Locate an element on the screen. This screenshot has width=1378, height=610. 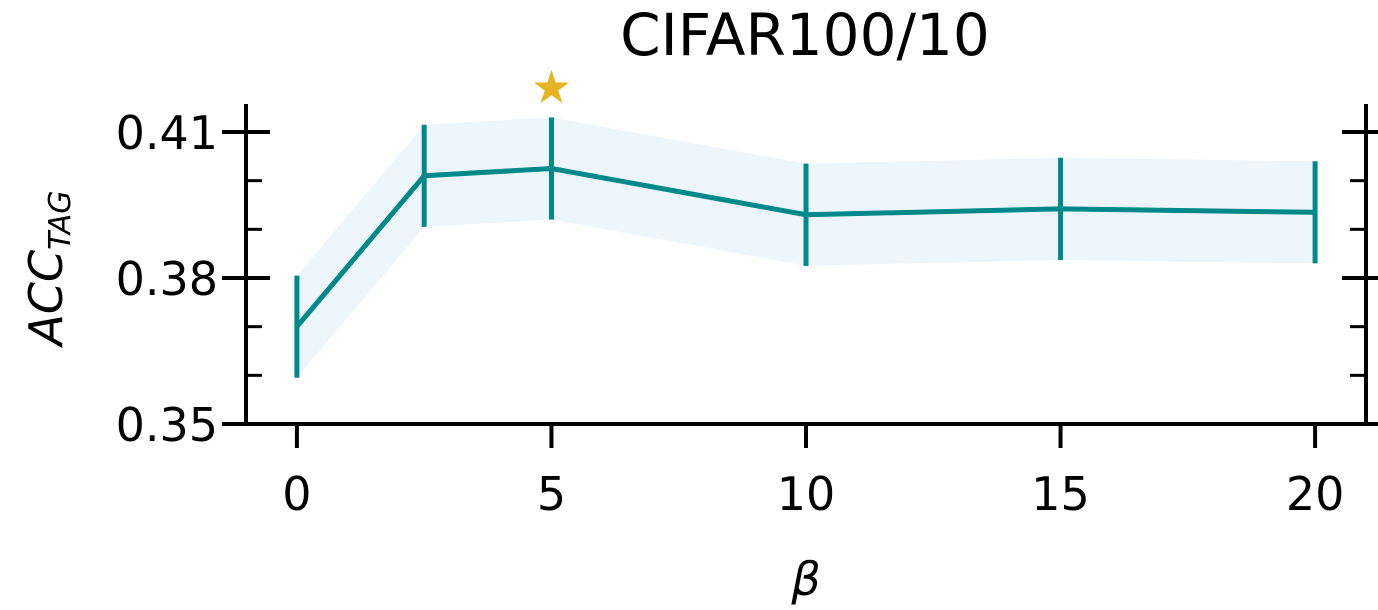
y-tick-label: 0.38 is located at coordinates (167, 279).